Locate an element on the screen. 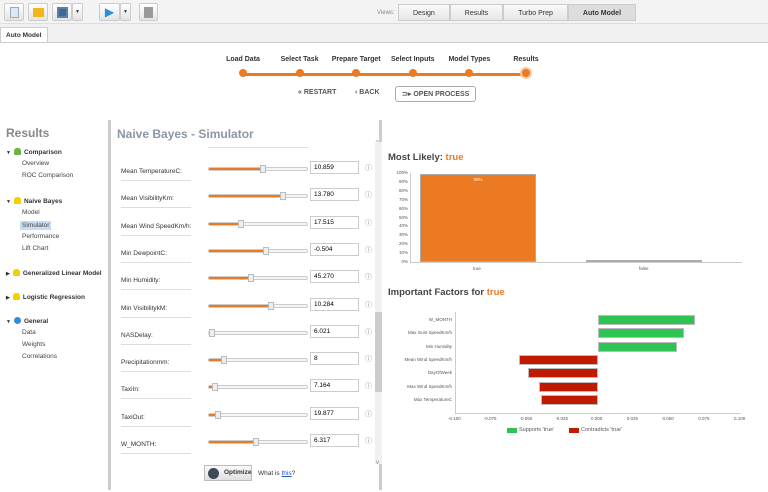 The image size is (768, 492). sidebar-item: Data is located at coordinates (29, 332).